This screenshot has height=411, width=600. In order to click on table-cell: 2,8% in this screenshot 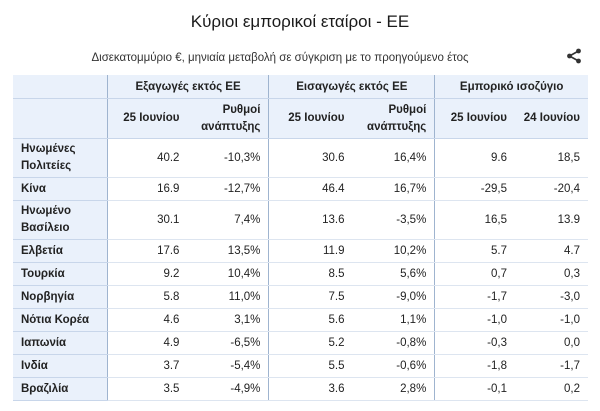, I will do `click(393, 389)`.